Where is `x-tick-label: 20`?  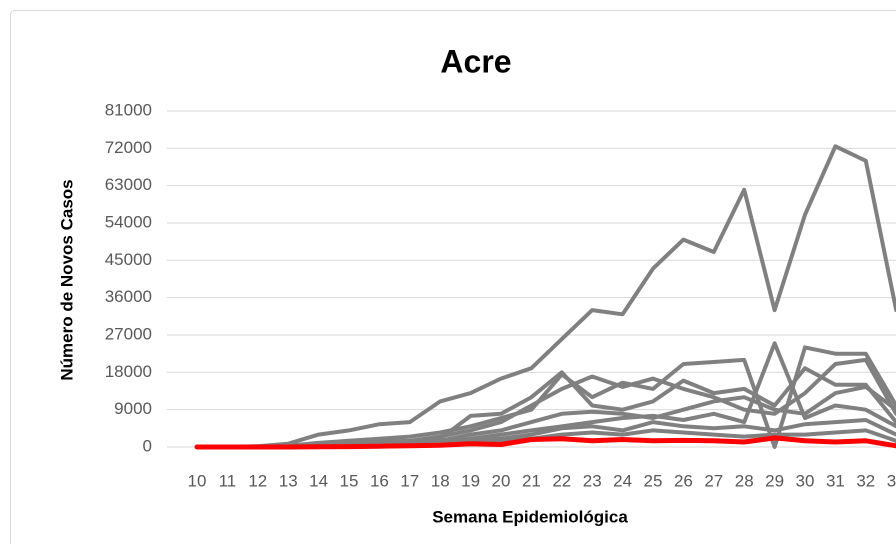 x-tick-label: 20 is located at coordinates (501, 480).